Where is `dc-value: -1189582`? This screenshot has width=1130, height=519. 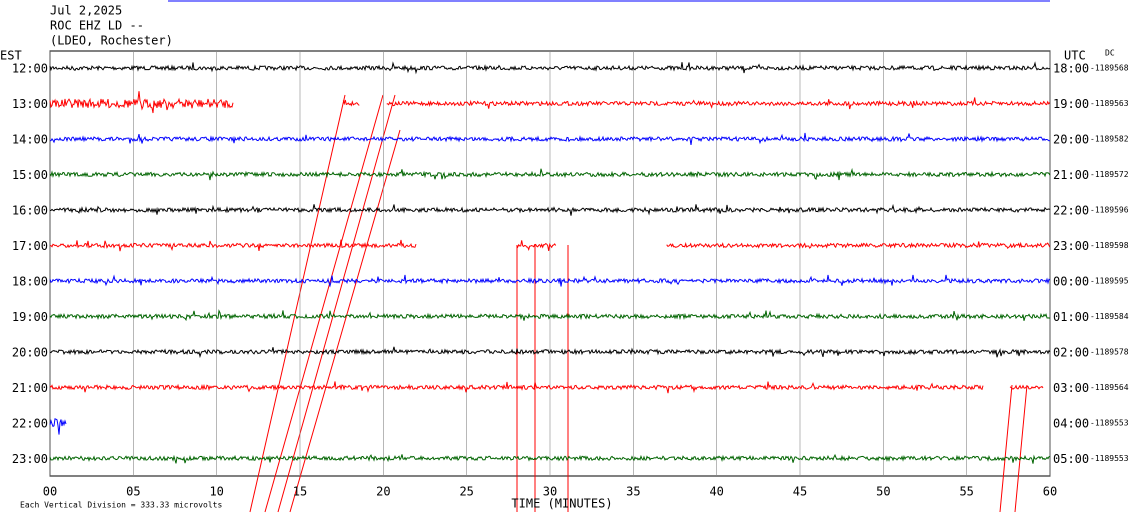
dc-value: -1189582 is located at coordinates (1109, 138).